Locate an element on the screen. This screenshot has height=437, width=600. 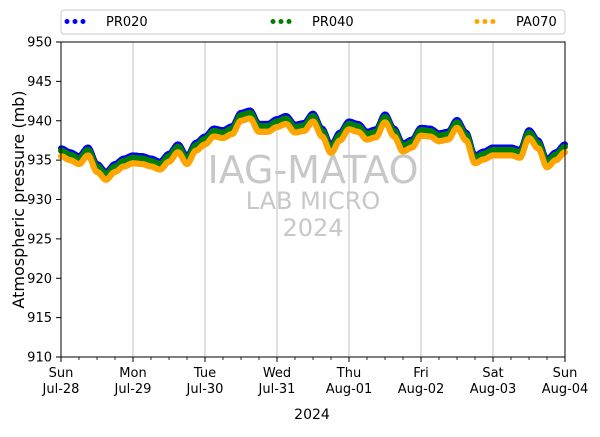
series-group is located at coordinates (313, 145).